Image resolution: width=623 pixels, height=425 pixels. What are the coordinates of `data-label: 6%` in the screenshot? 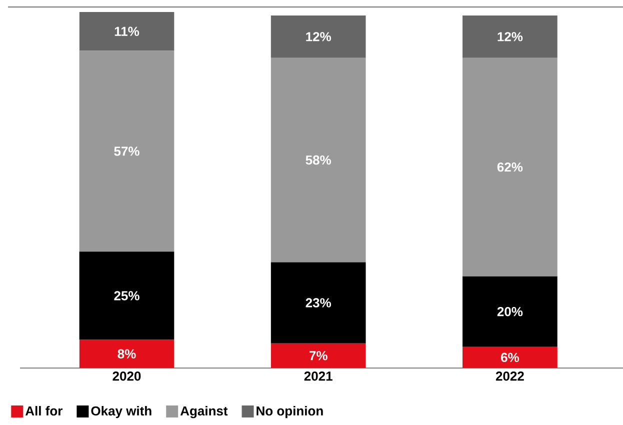 It's located at (510, 357).